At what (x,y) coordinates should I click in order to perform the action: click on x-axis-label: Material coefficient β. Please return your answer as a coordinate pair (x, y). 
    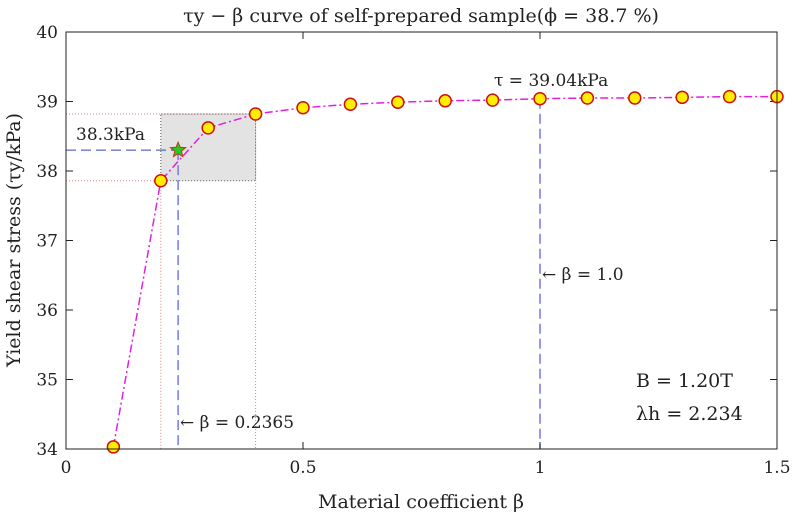
    Looking at the image, I should click on (421, 502).